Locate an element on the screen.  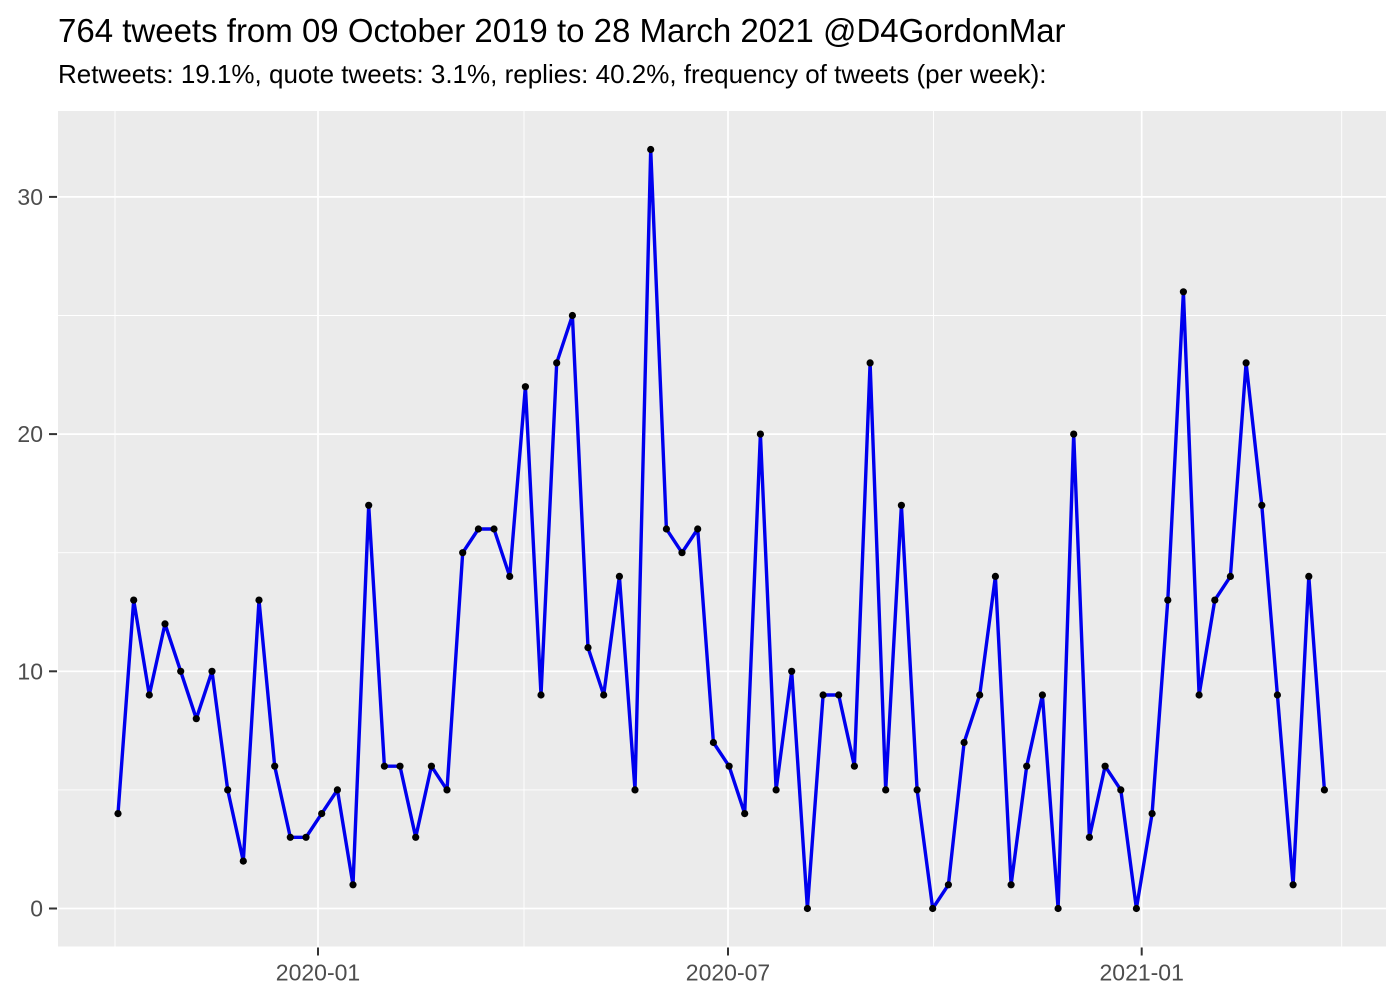
x-axis-label: 2020-07 is located at coordinates (728, 973).